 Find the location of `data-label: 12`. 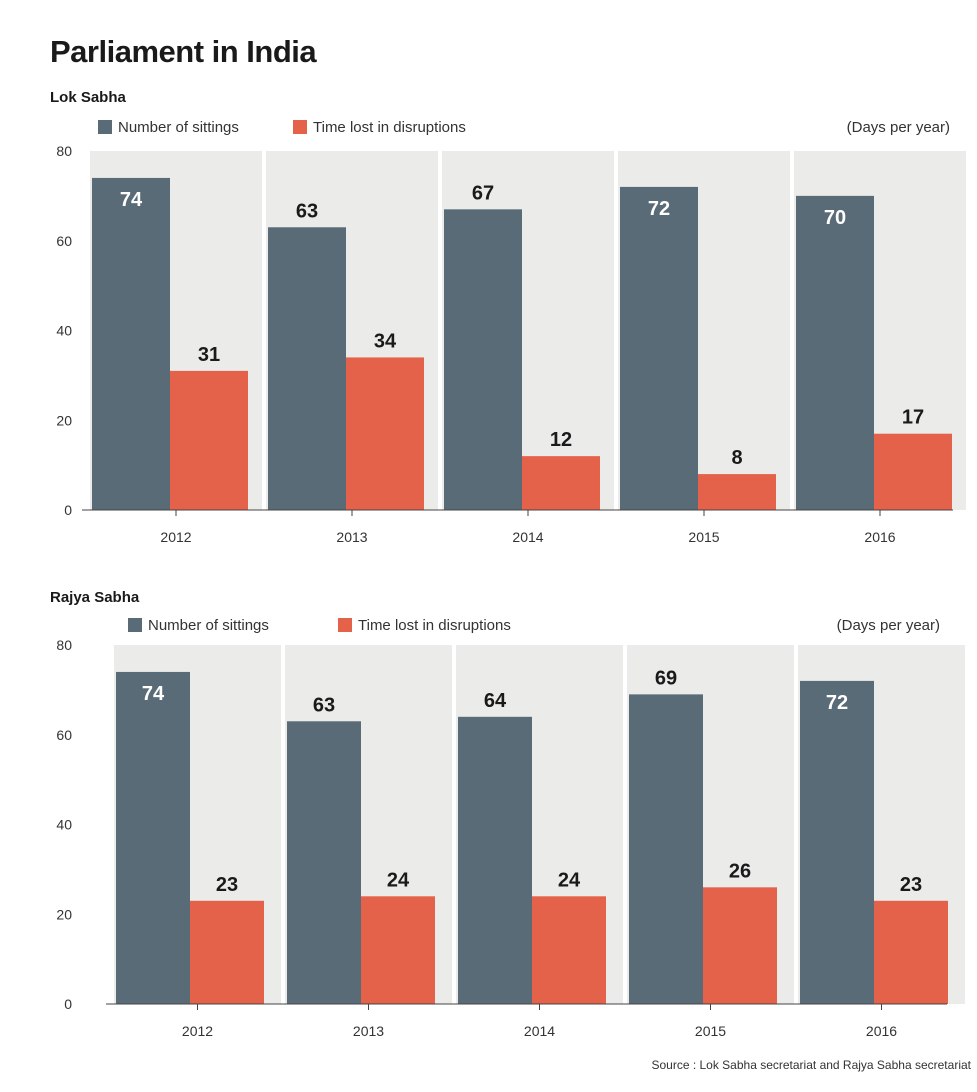

data-label: 12 is located at coordinates (561, 440).